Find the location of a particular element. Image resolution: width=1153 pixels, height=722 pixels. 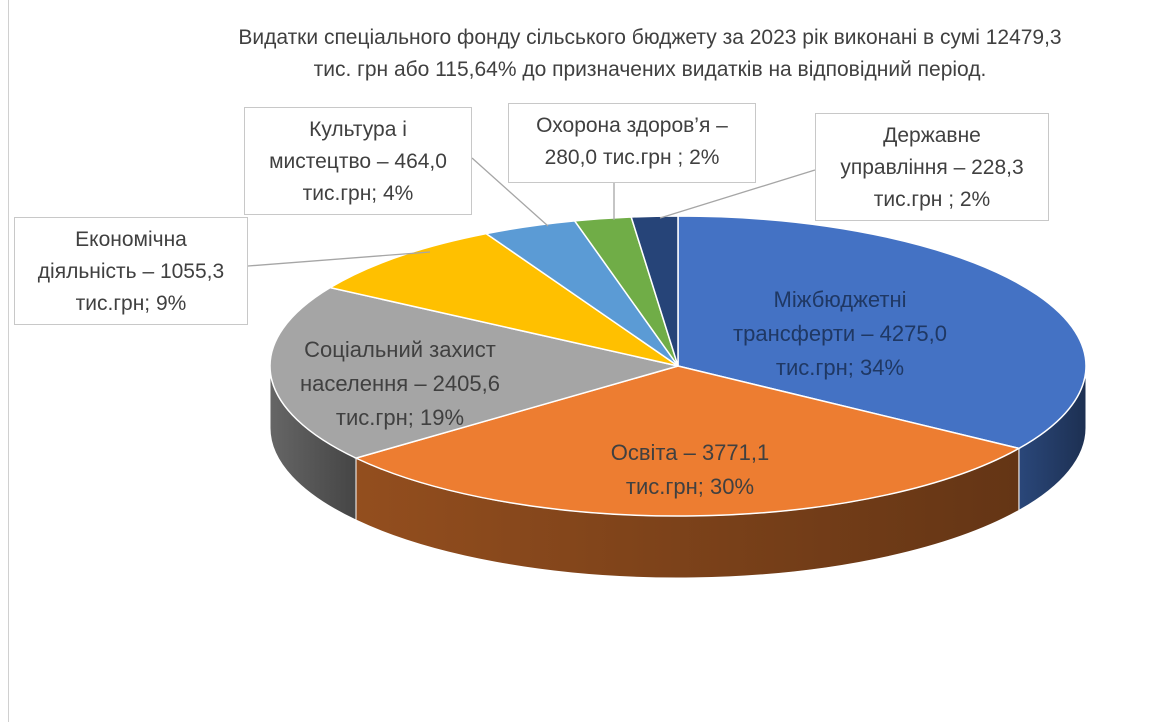

leader-line-culture is located at coordinates (510, 192).